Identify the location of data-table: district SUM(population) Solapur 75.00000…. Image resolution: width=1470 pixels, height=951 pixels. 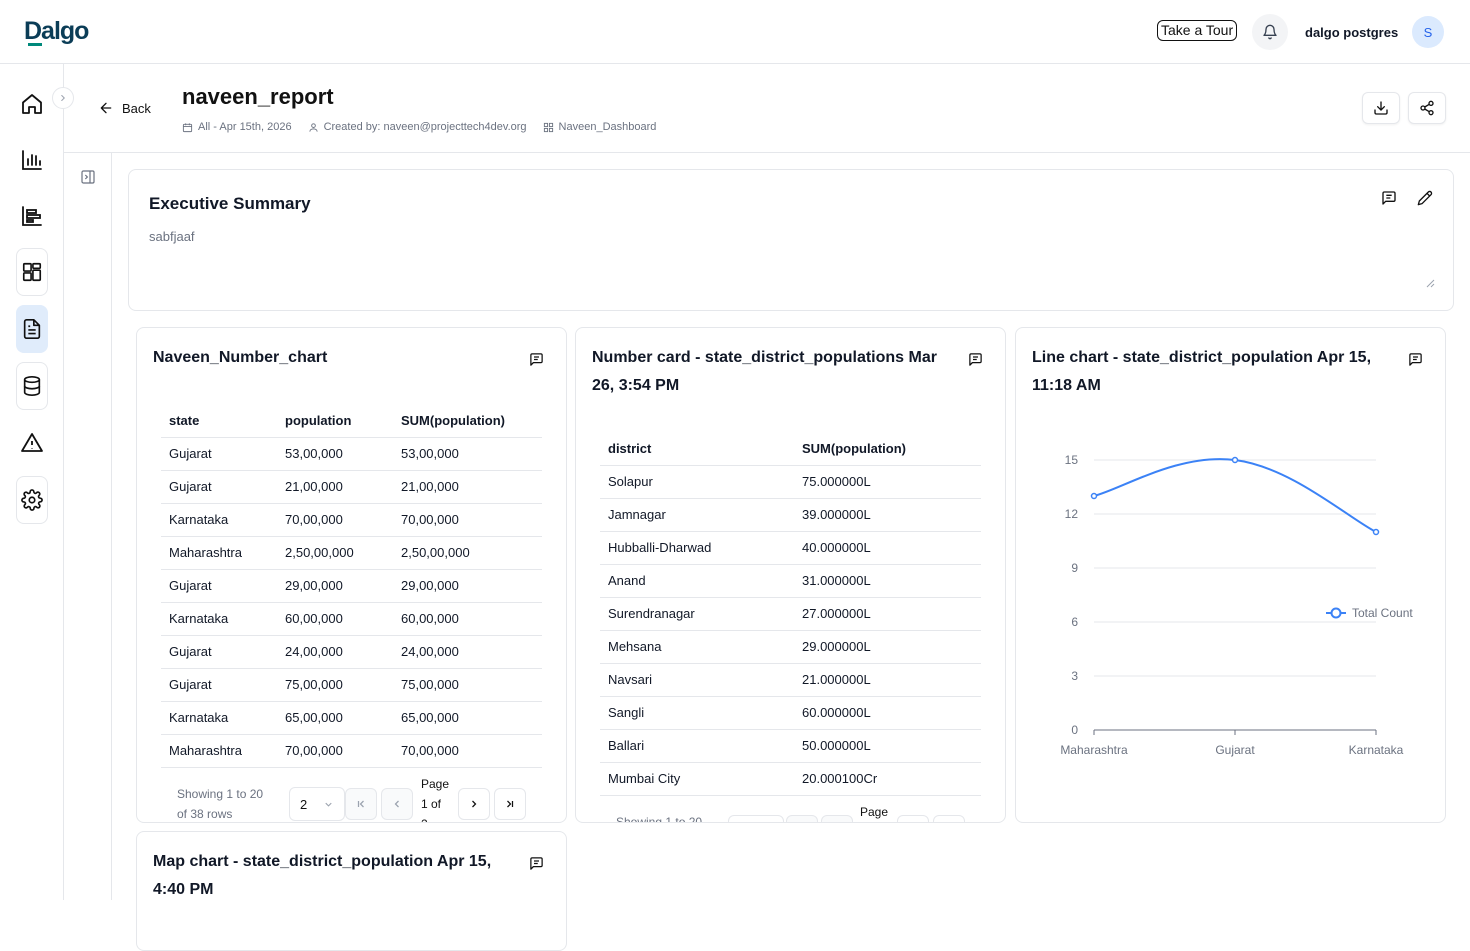
(790, 614).